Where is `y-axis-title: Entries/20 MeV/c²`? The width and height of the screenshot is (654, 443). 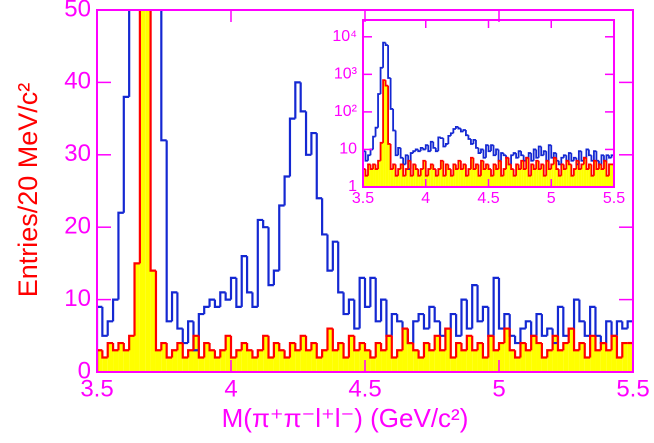 y-axis-title: Entries/20 MeV/c² is located at coordinates (28, 190).